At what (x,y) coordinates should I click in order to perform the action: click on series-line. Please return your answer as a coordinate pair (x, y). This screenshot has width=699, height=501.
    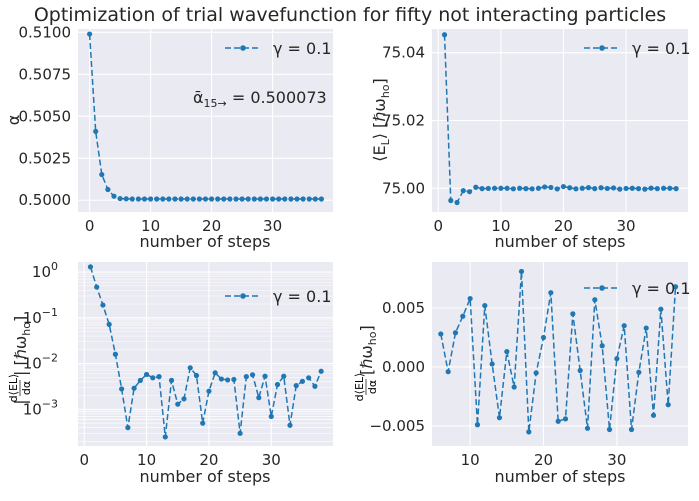
    Looking at the image, I should click on (558, 351).